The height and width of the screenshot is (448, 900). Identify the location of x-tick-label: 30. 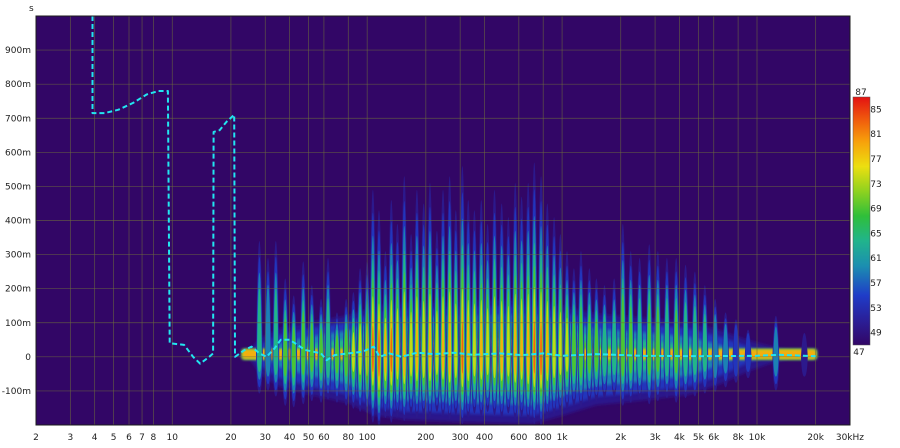
(266, 438).